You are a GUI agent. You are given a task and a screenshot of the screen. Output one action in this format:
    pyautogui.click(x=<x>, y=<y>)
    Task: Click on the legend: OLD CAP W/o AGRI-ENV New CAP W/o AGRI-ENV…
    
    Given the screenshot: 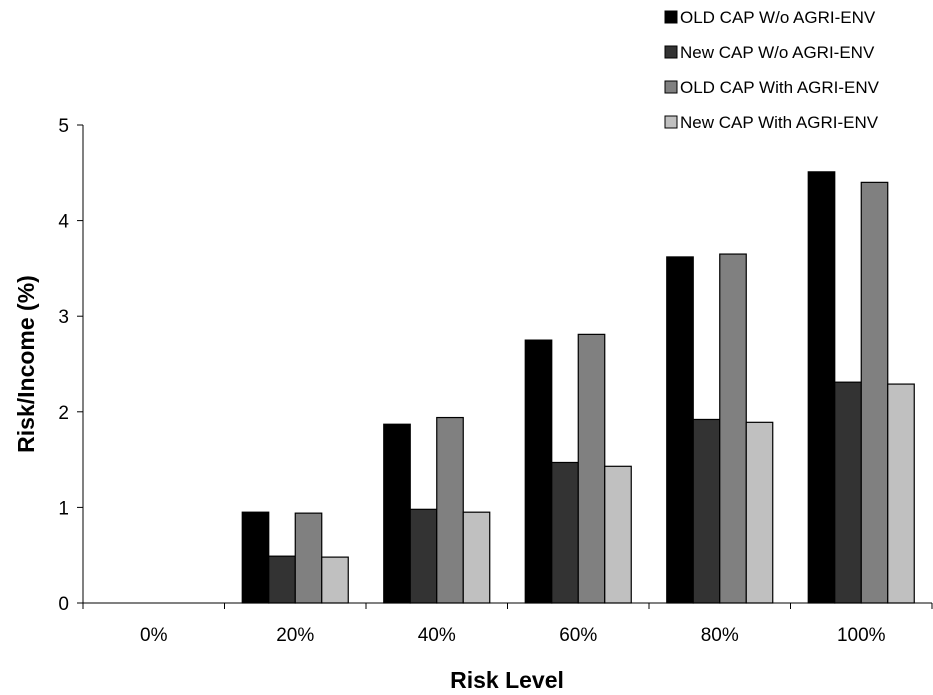 What is the action you would take?
    pyautogui.click(x=772, y=70)
    